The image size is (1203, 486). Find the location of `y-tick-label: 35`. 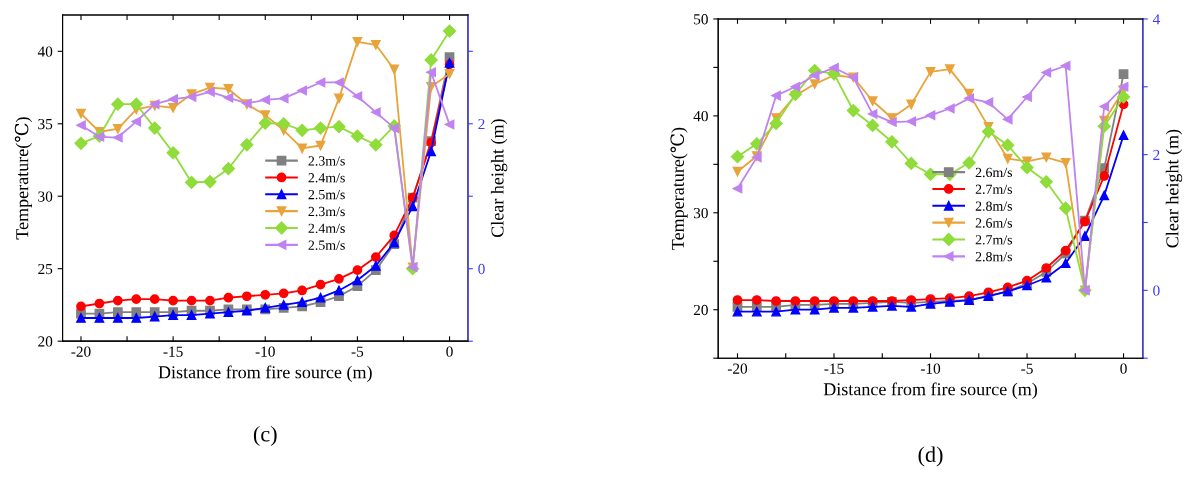

y-tick-label: 35 is located at coordinates (45, 124).